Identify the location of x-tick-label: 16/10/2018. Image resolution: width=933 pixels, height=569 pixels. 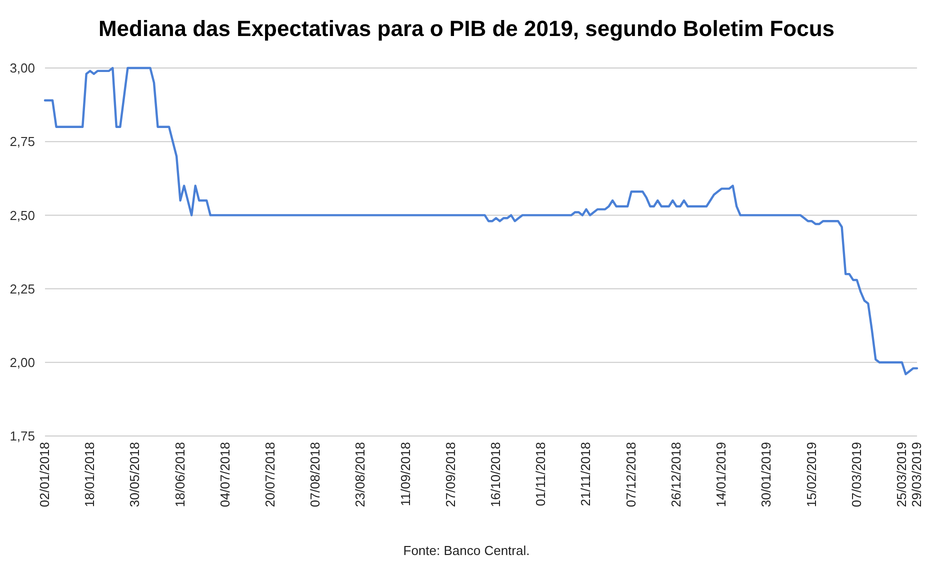
(496, 475).